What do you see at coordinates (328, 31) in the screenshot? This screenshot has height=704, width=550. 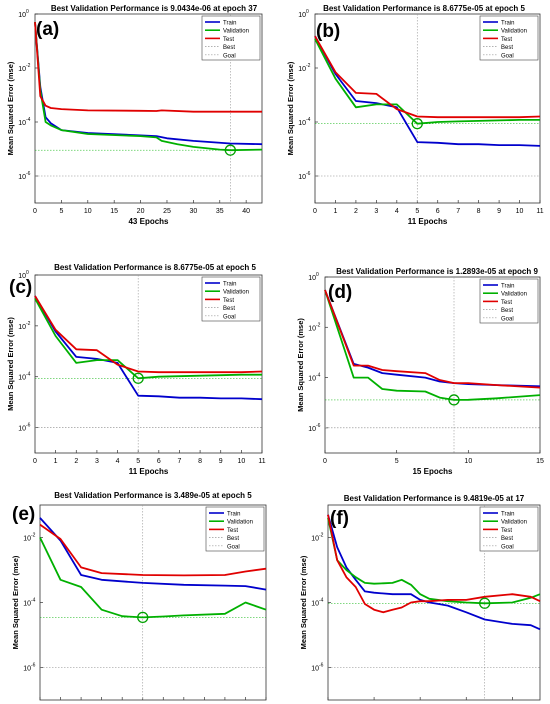 I see `panel-label: (b)` at bounding box center [328, 31].